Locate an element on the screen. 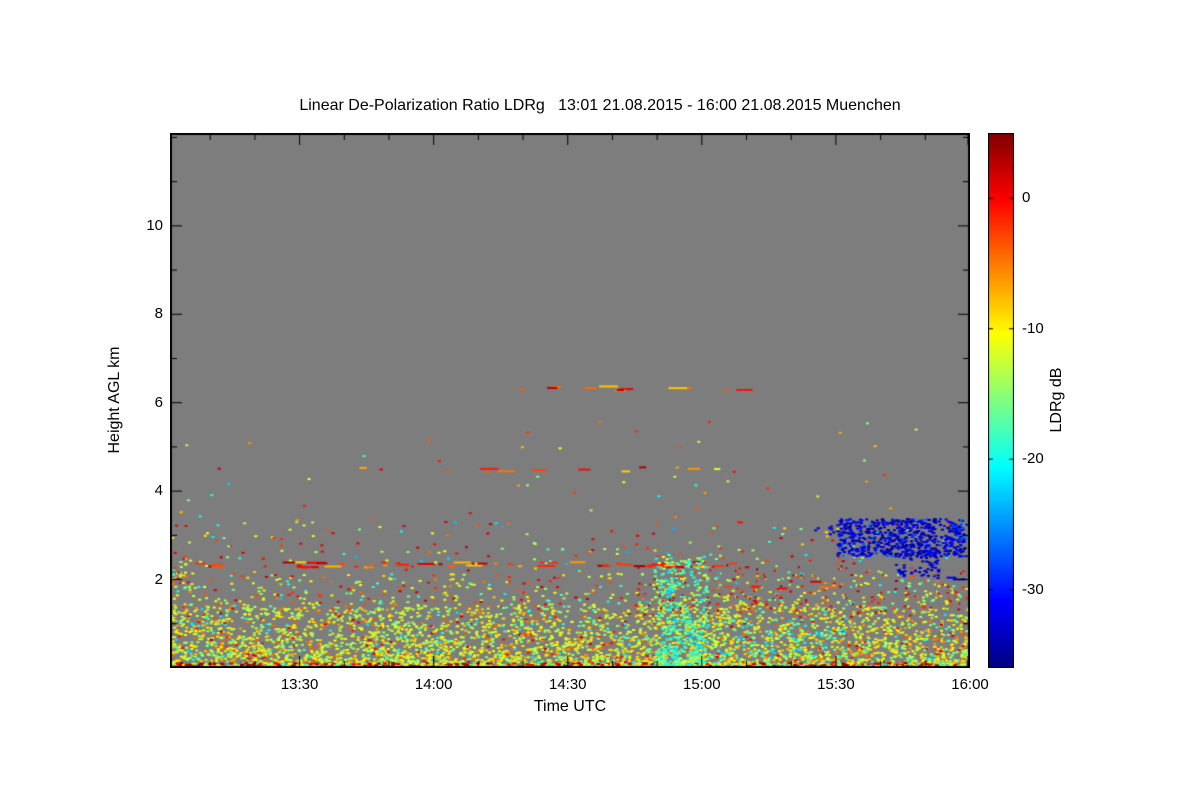 The width and height of the screenshot is (1200, 800). colorbar-tick-label: -20 is located at coordinates (1033, 459).